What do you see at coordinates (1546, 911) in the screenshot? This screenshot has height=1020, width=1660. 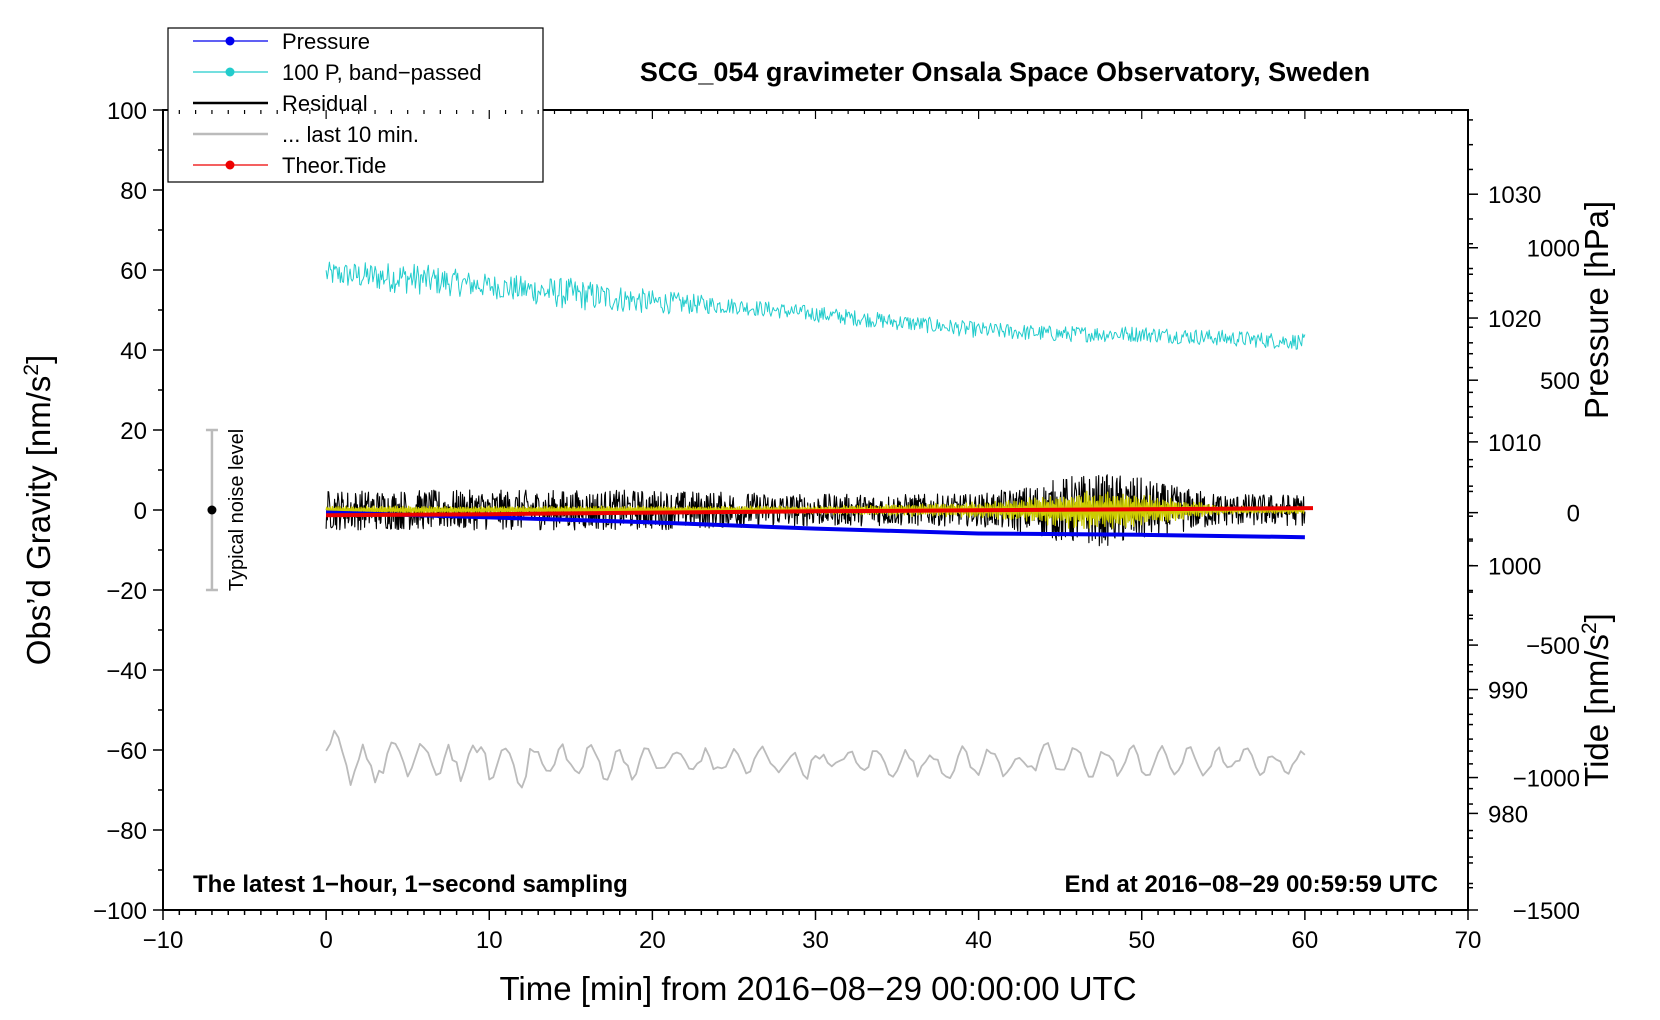 I see `tide-tick-label: −1500` at bounding box center [1546, 911].